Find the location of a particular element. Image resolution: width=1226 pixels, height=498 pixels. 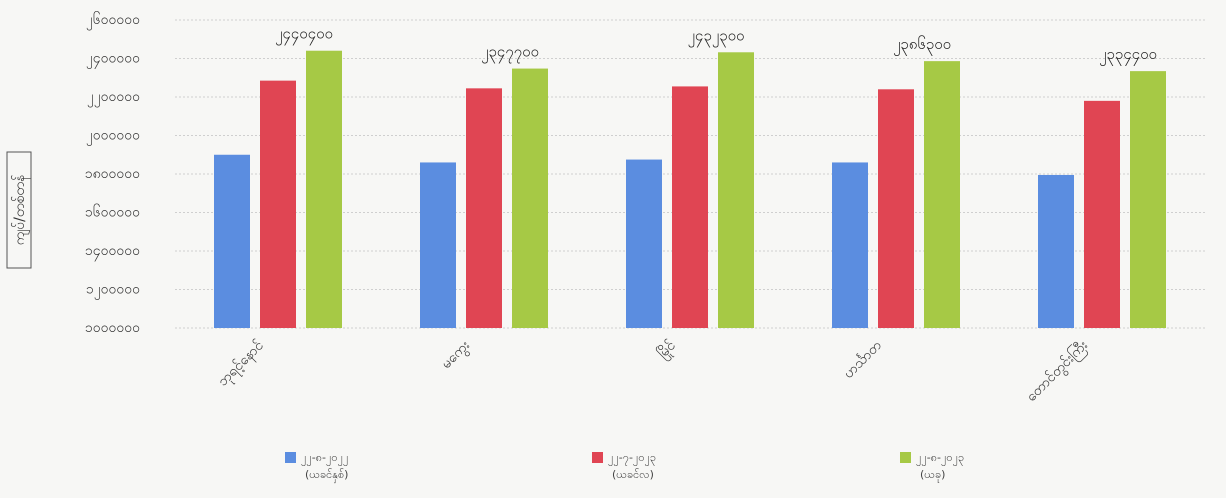

y-tick-label: ၂၄၀၀၀၀၀ is located at coordinates (113, 60).